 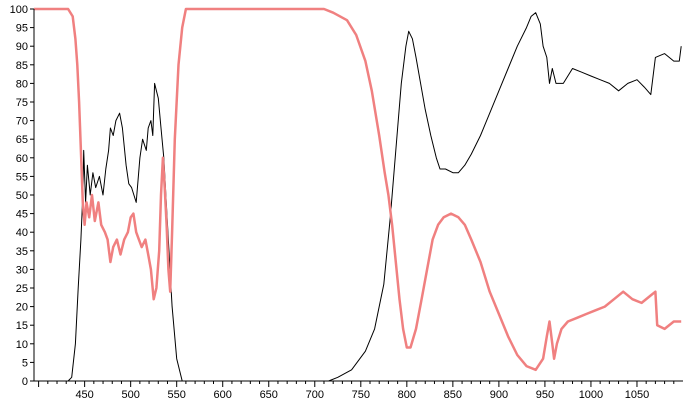 What do you see at coordinates (22, 308) in the screenshot?
I see `y-tick-label: 20` at bounding box center [22, 308].